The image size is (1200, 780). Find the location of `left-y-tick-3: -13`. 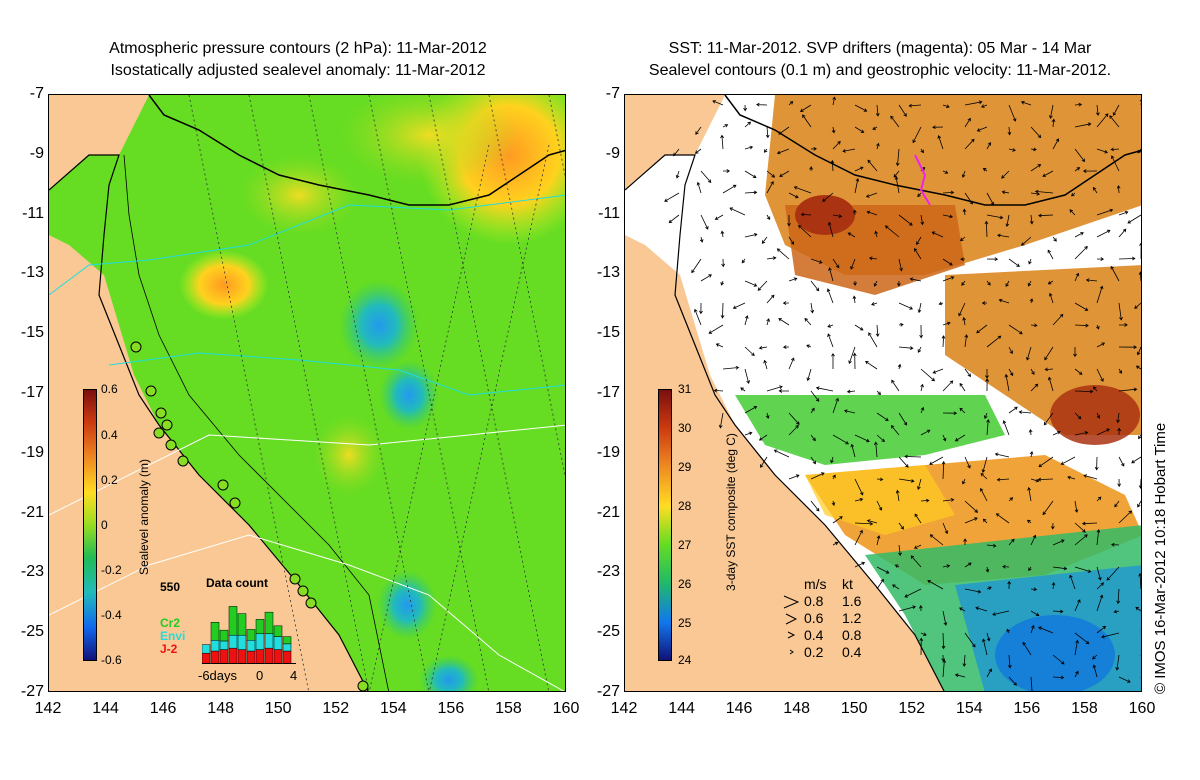

left-y-tick-3: -13 is located at coordinates (32, 273).